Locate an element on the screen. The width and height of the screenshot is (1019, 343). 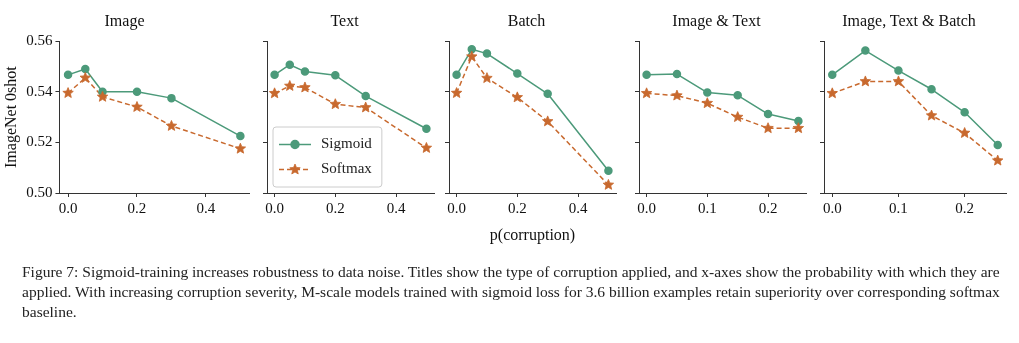
y-tick-label: 0.50 is located at coordinates (39, 191).